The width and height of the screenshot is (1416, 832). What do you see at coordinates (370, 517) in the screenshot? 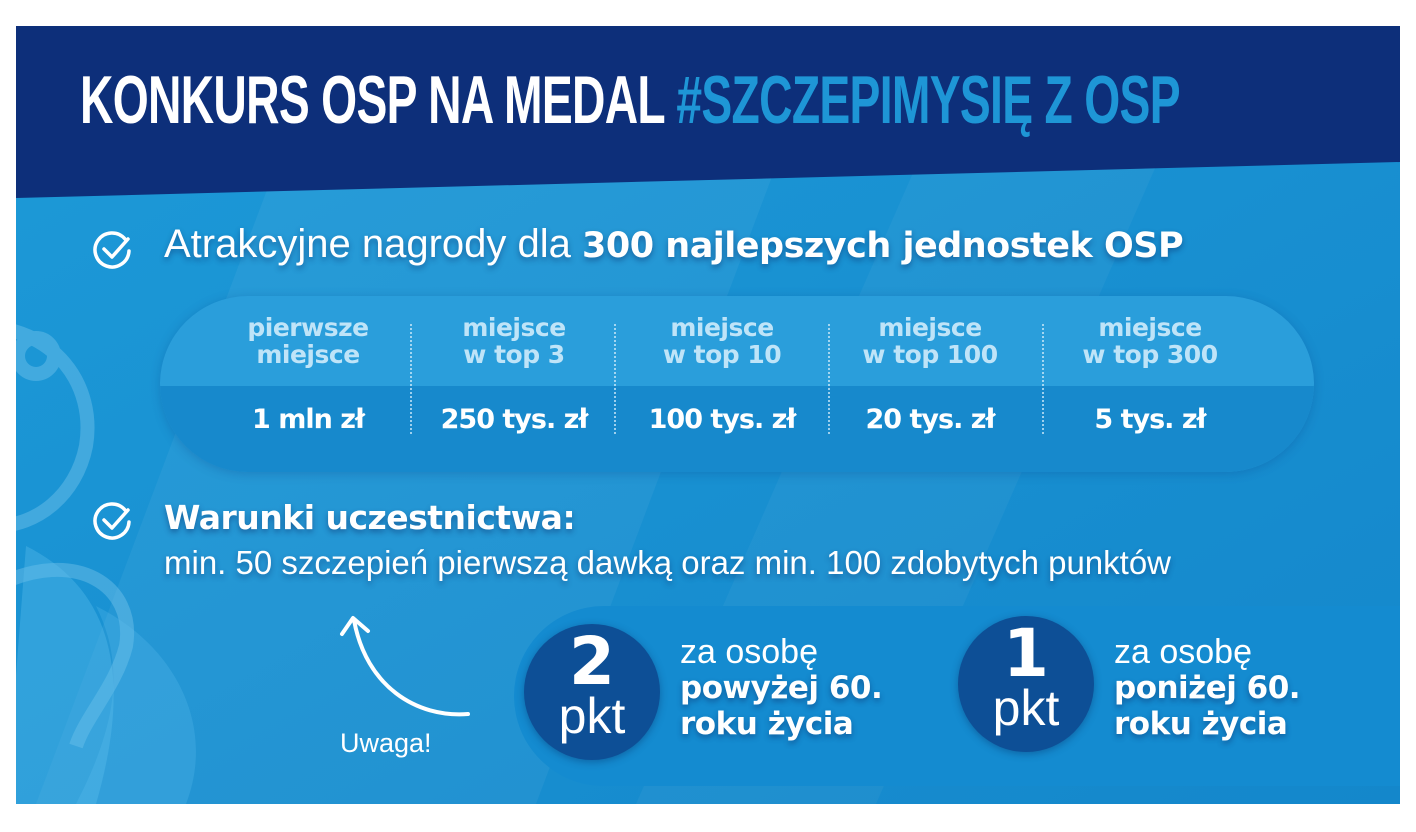
I see `conditions-heading: Warunki uczestnictwa:` at bounding box center [370, 517].